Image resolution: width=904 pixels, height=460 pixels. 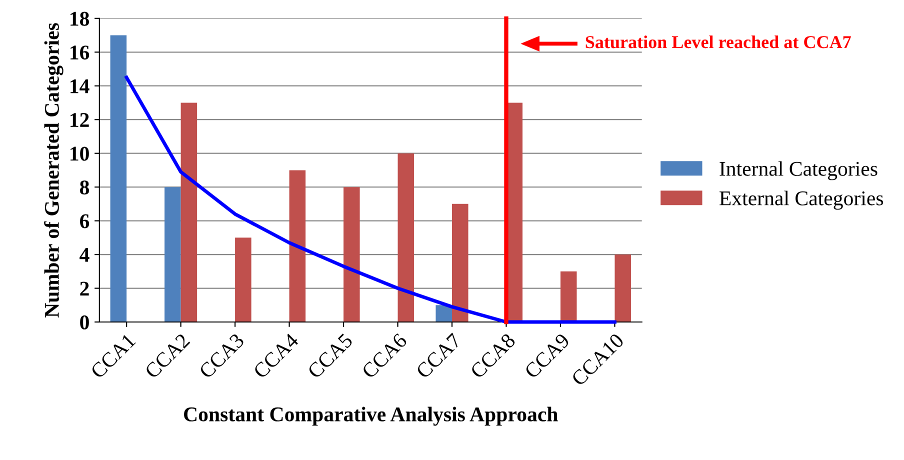 I want to click on y-tick-label: 12, so click(x=79, y=120).